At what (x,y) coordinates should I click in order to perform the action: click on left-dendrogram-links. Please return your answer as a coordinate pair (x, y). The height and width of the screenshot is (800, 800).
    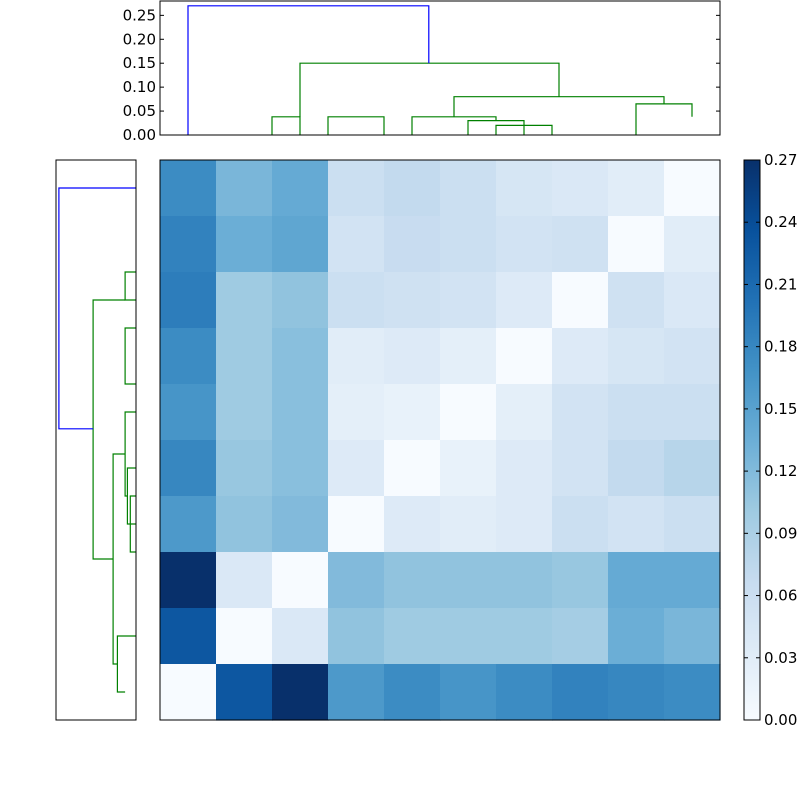
    Looking at the image, I should click on (97, 440).